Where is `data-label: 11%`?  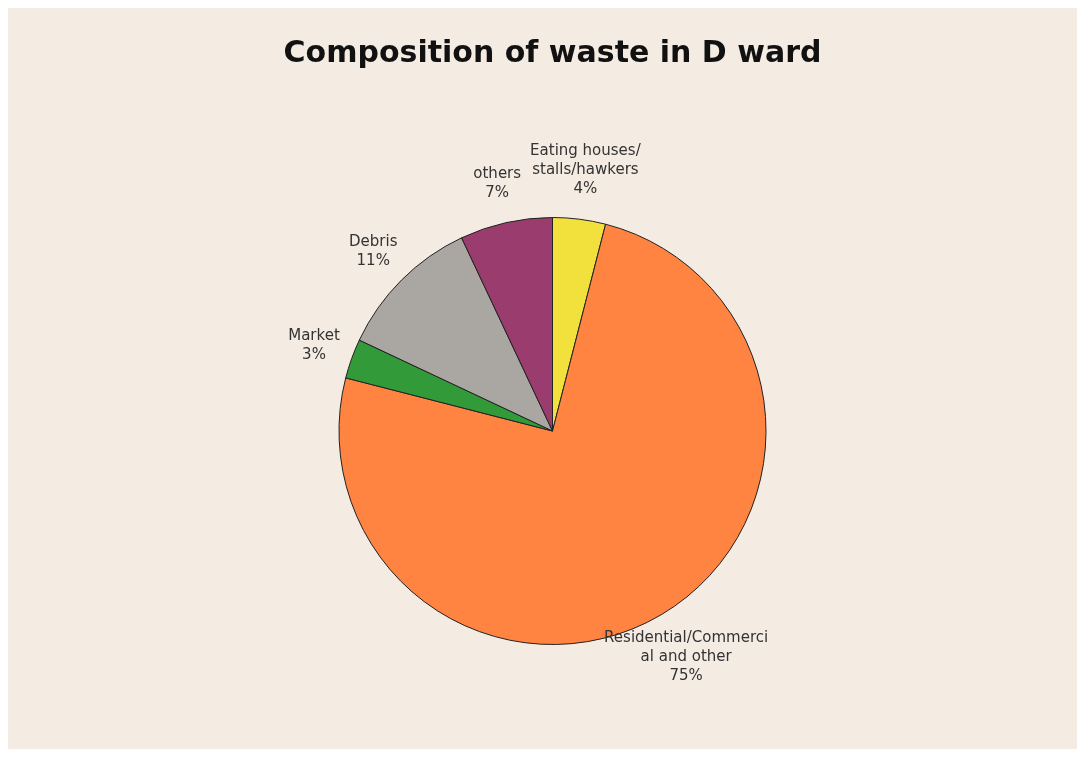
data-label: 11% is located at coordinates (373, 260).